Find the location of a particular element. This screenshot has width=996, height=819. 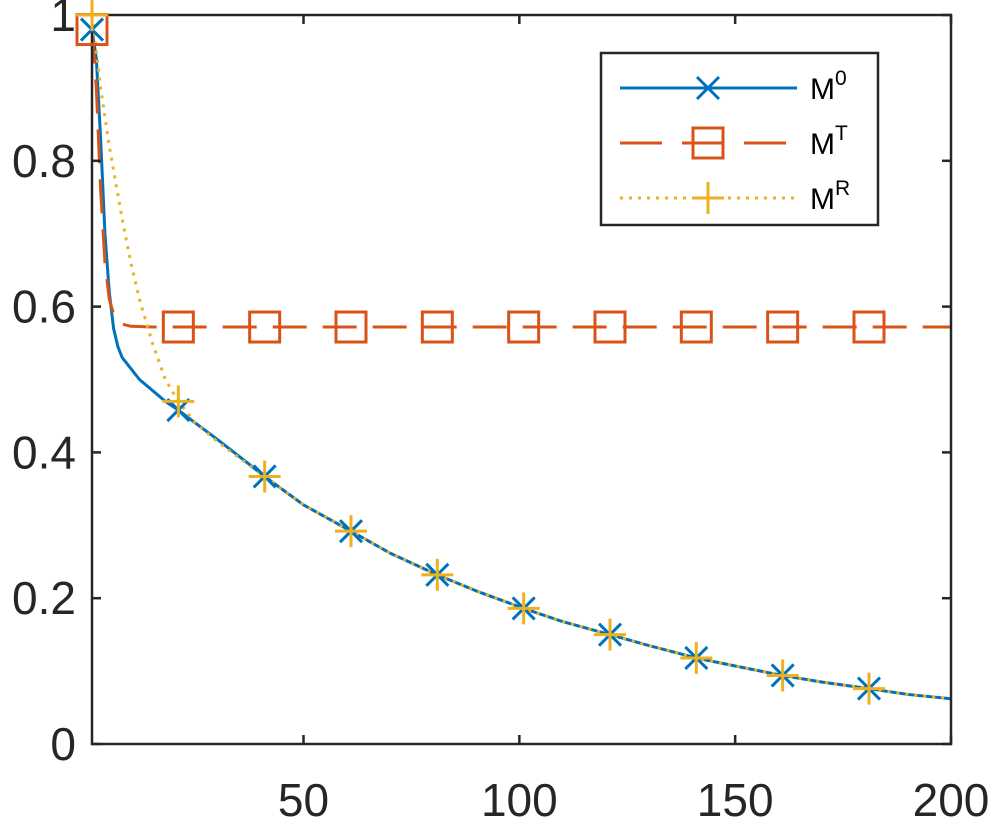

x-tick-label-150: 150 is located at coordinates (735, 796).